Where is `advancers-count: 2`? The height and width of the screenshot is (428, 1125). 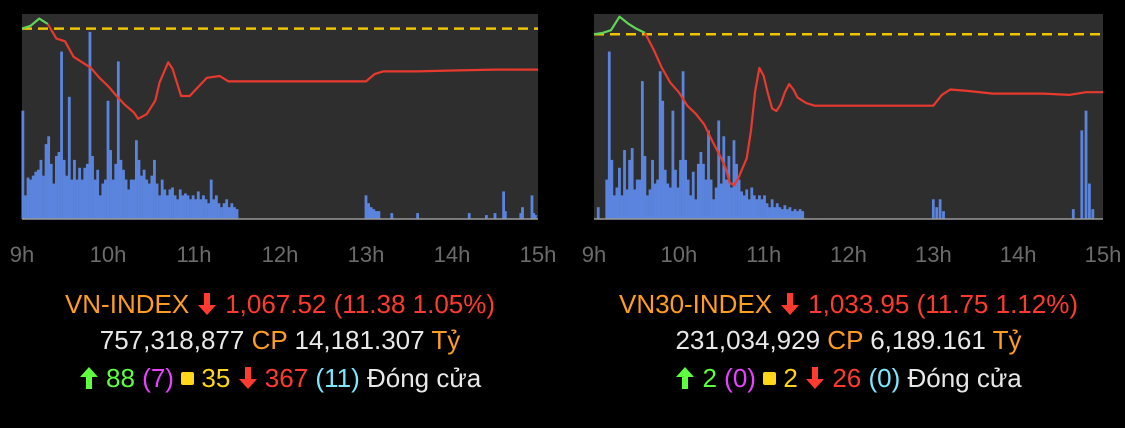
advancers-count: 2 is located at coordinates (709, 378).